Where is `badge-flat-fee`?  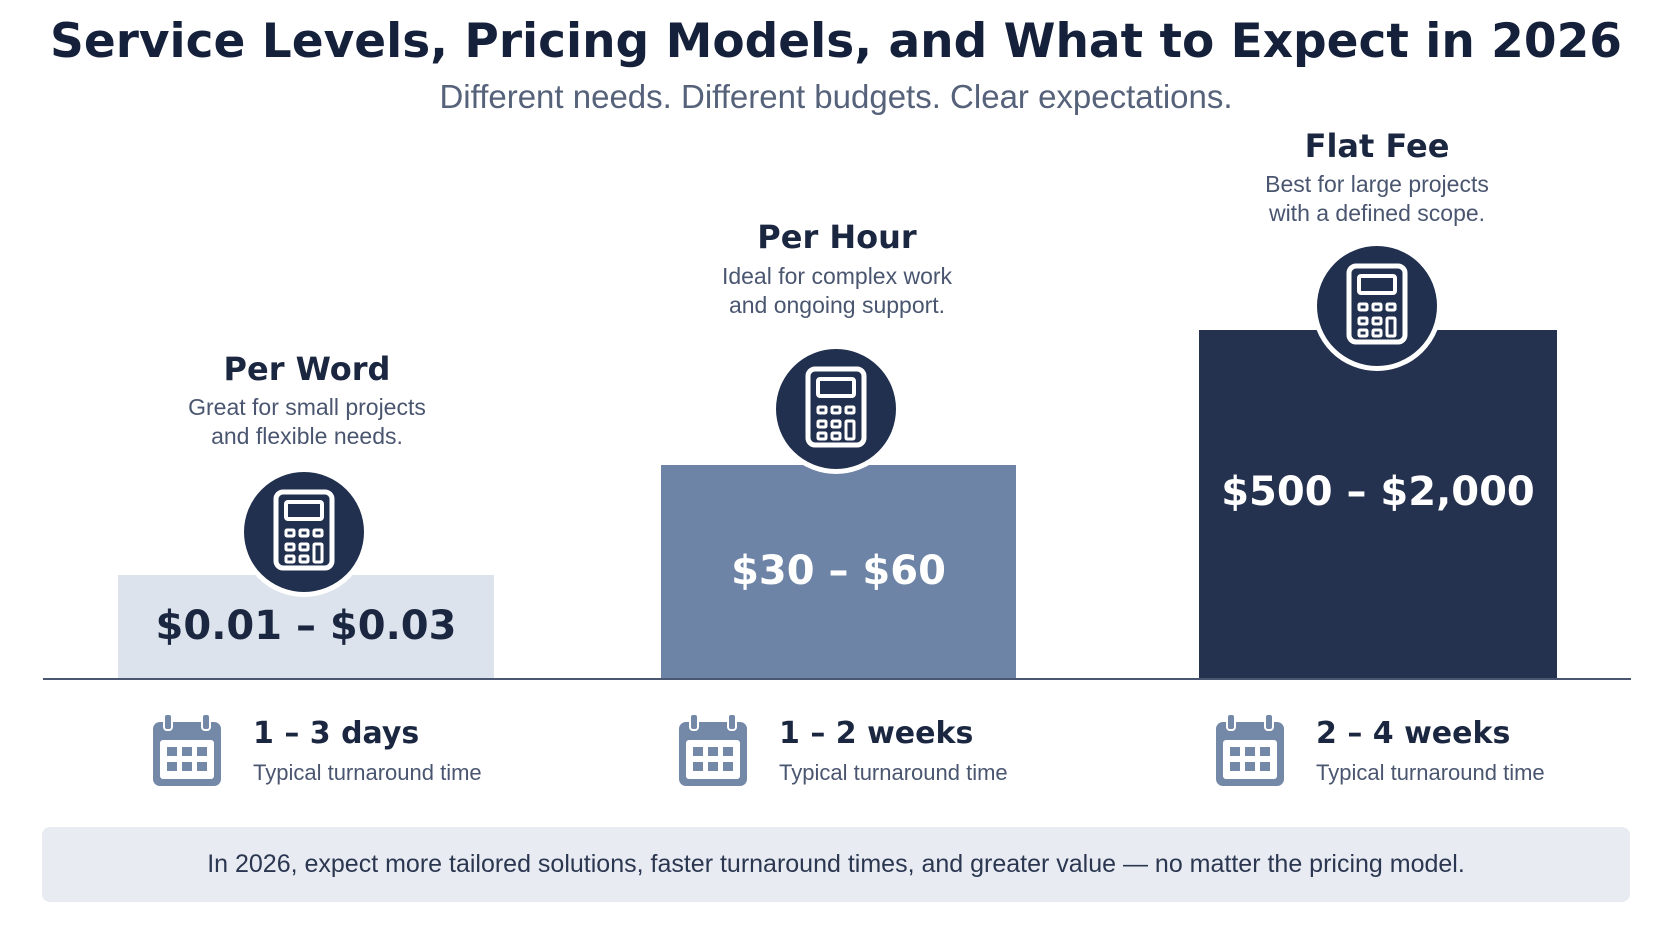
badge-flat-fee is located at coordinates (1377, 306).